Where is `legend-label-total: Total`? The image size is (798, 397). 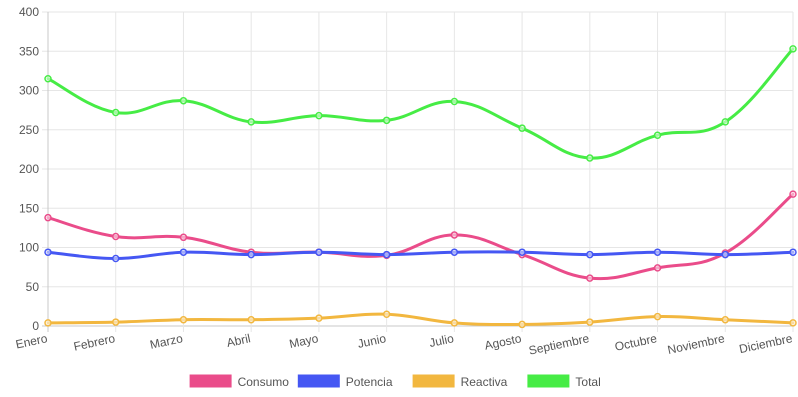
legend-label-total: Total is located at coordinates (587, 382).